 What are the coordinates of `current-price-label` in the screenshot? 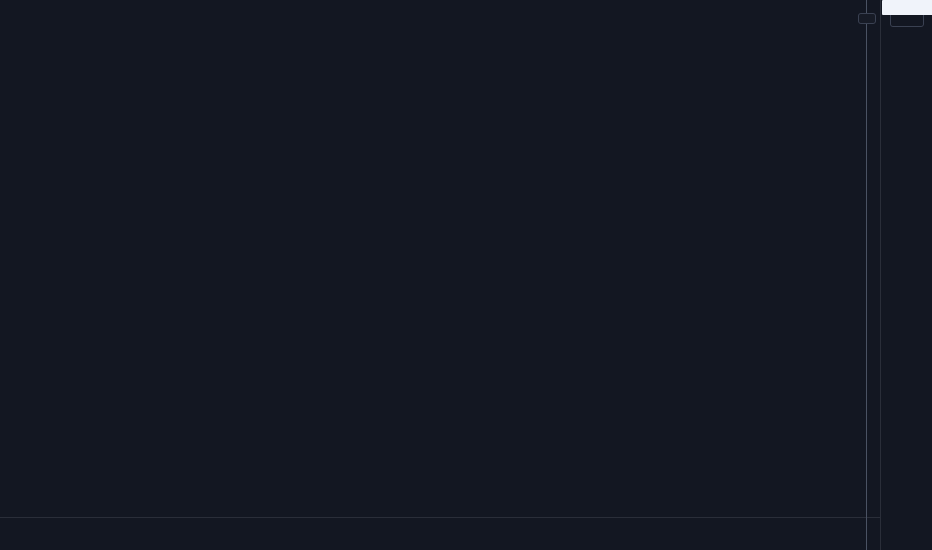 It's located at (907, 7).